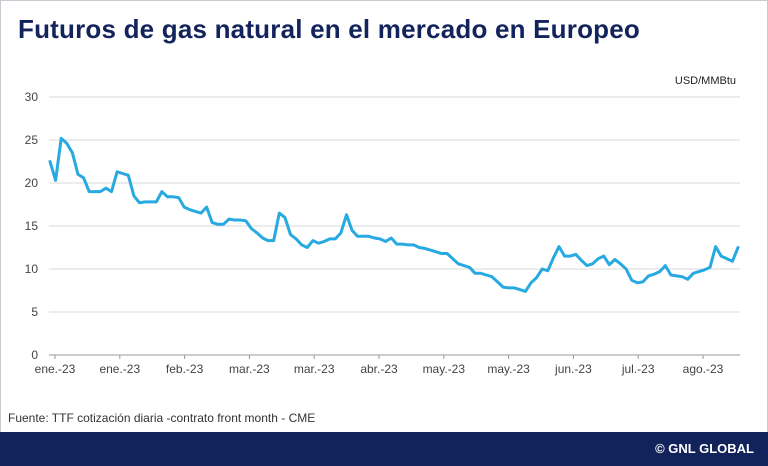 The image size is (768, 466). What do you see at coordinates (32, 140) in the screenshot?
I see `y-tick-label: 25` at bounding box center [32, 140].